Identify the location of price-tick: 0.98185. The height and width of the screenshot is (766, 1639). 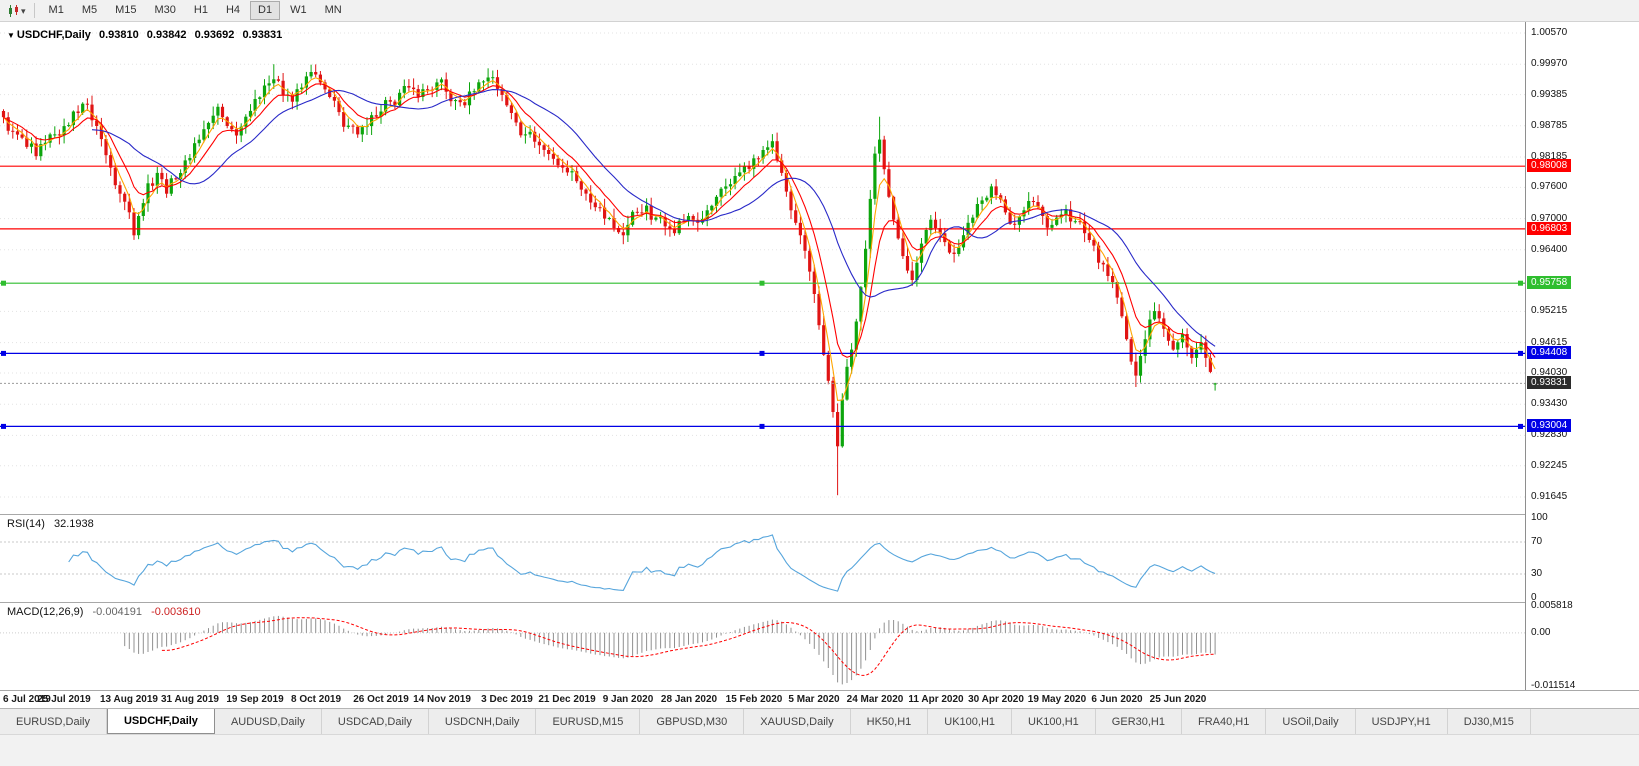
(1549, 156).